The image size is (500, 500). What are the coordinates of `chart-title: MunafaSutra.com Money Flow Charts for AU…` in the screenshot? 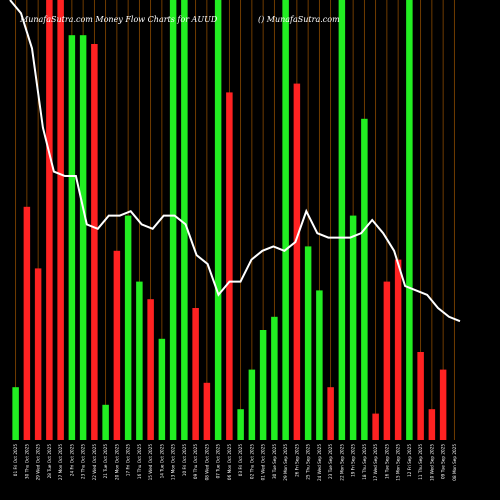 It's located at (118, 19).